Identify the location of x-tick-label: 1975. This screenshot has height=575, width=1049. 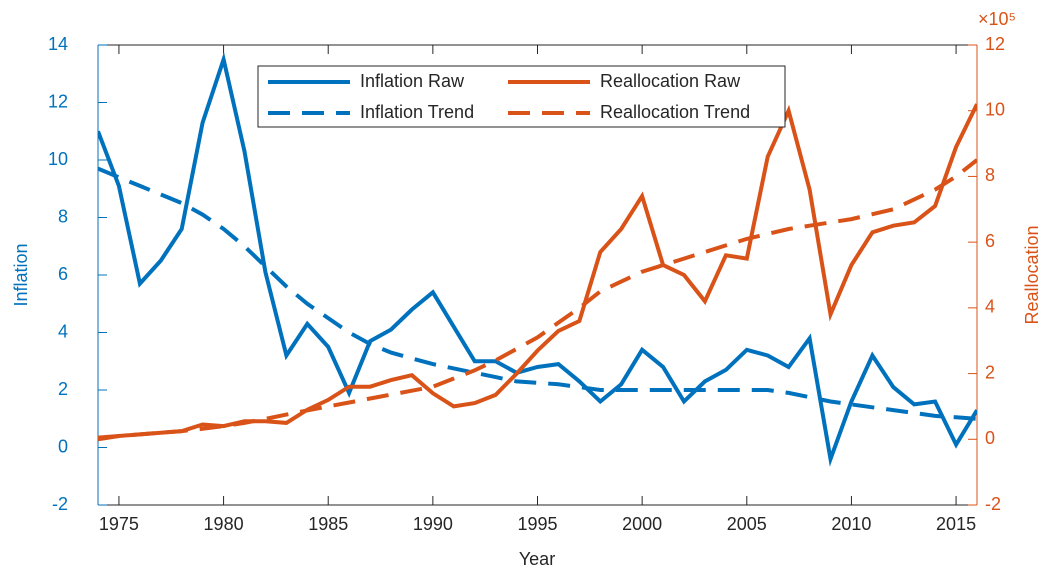
(119, 524).